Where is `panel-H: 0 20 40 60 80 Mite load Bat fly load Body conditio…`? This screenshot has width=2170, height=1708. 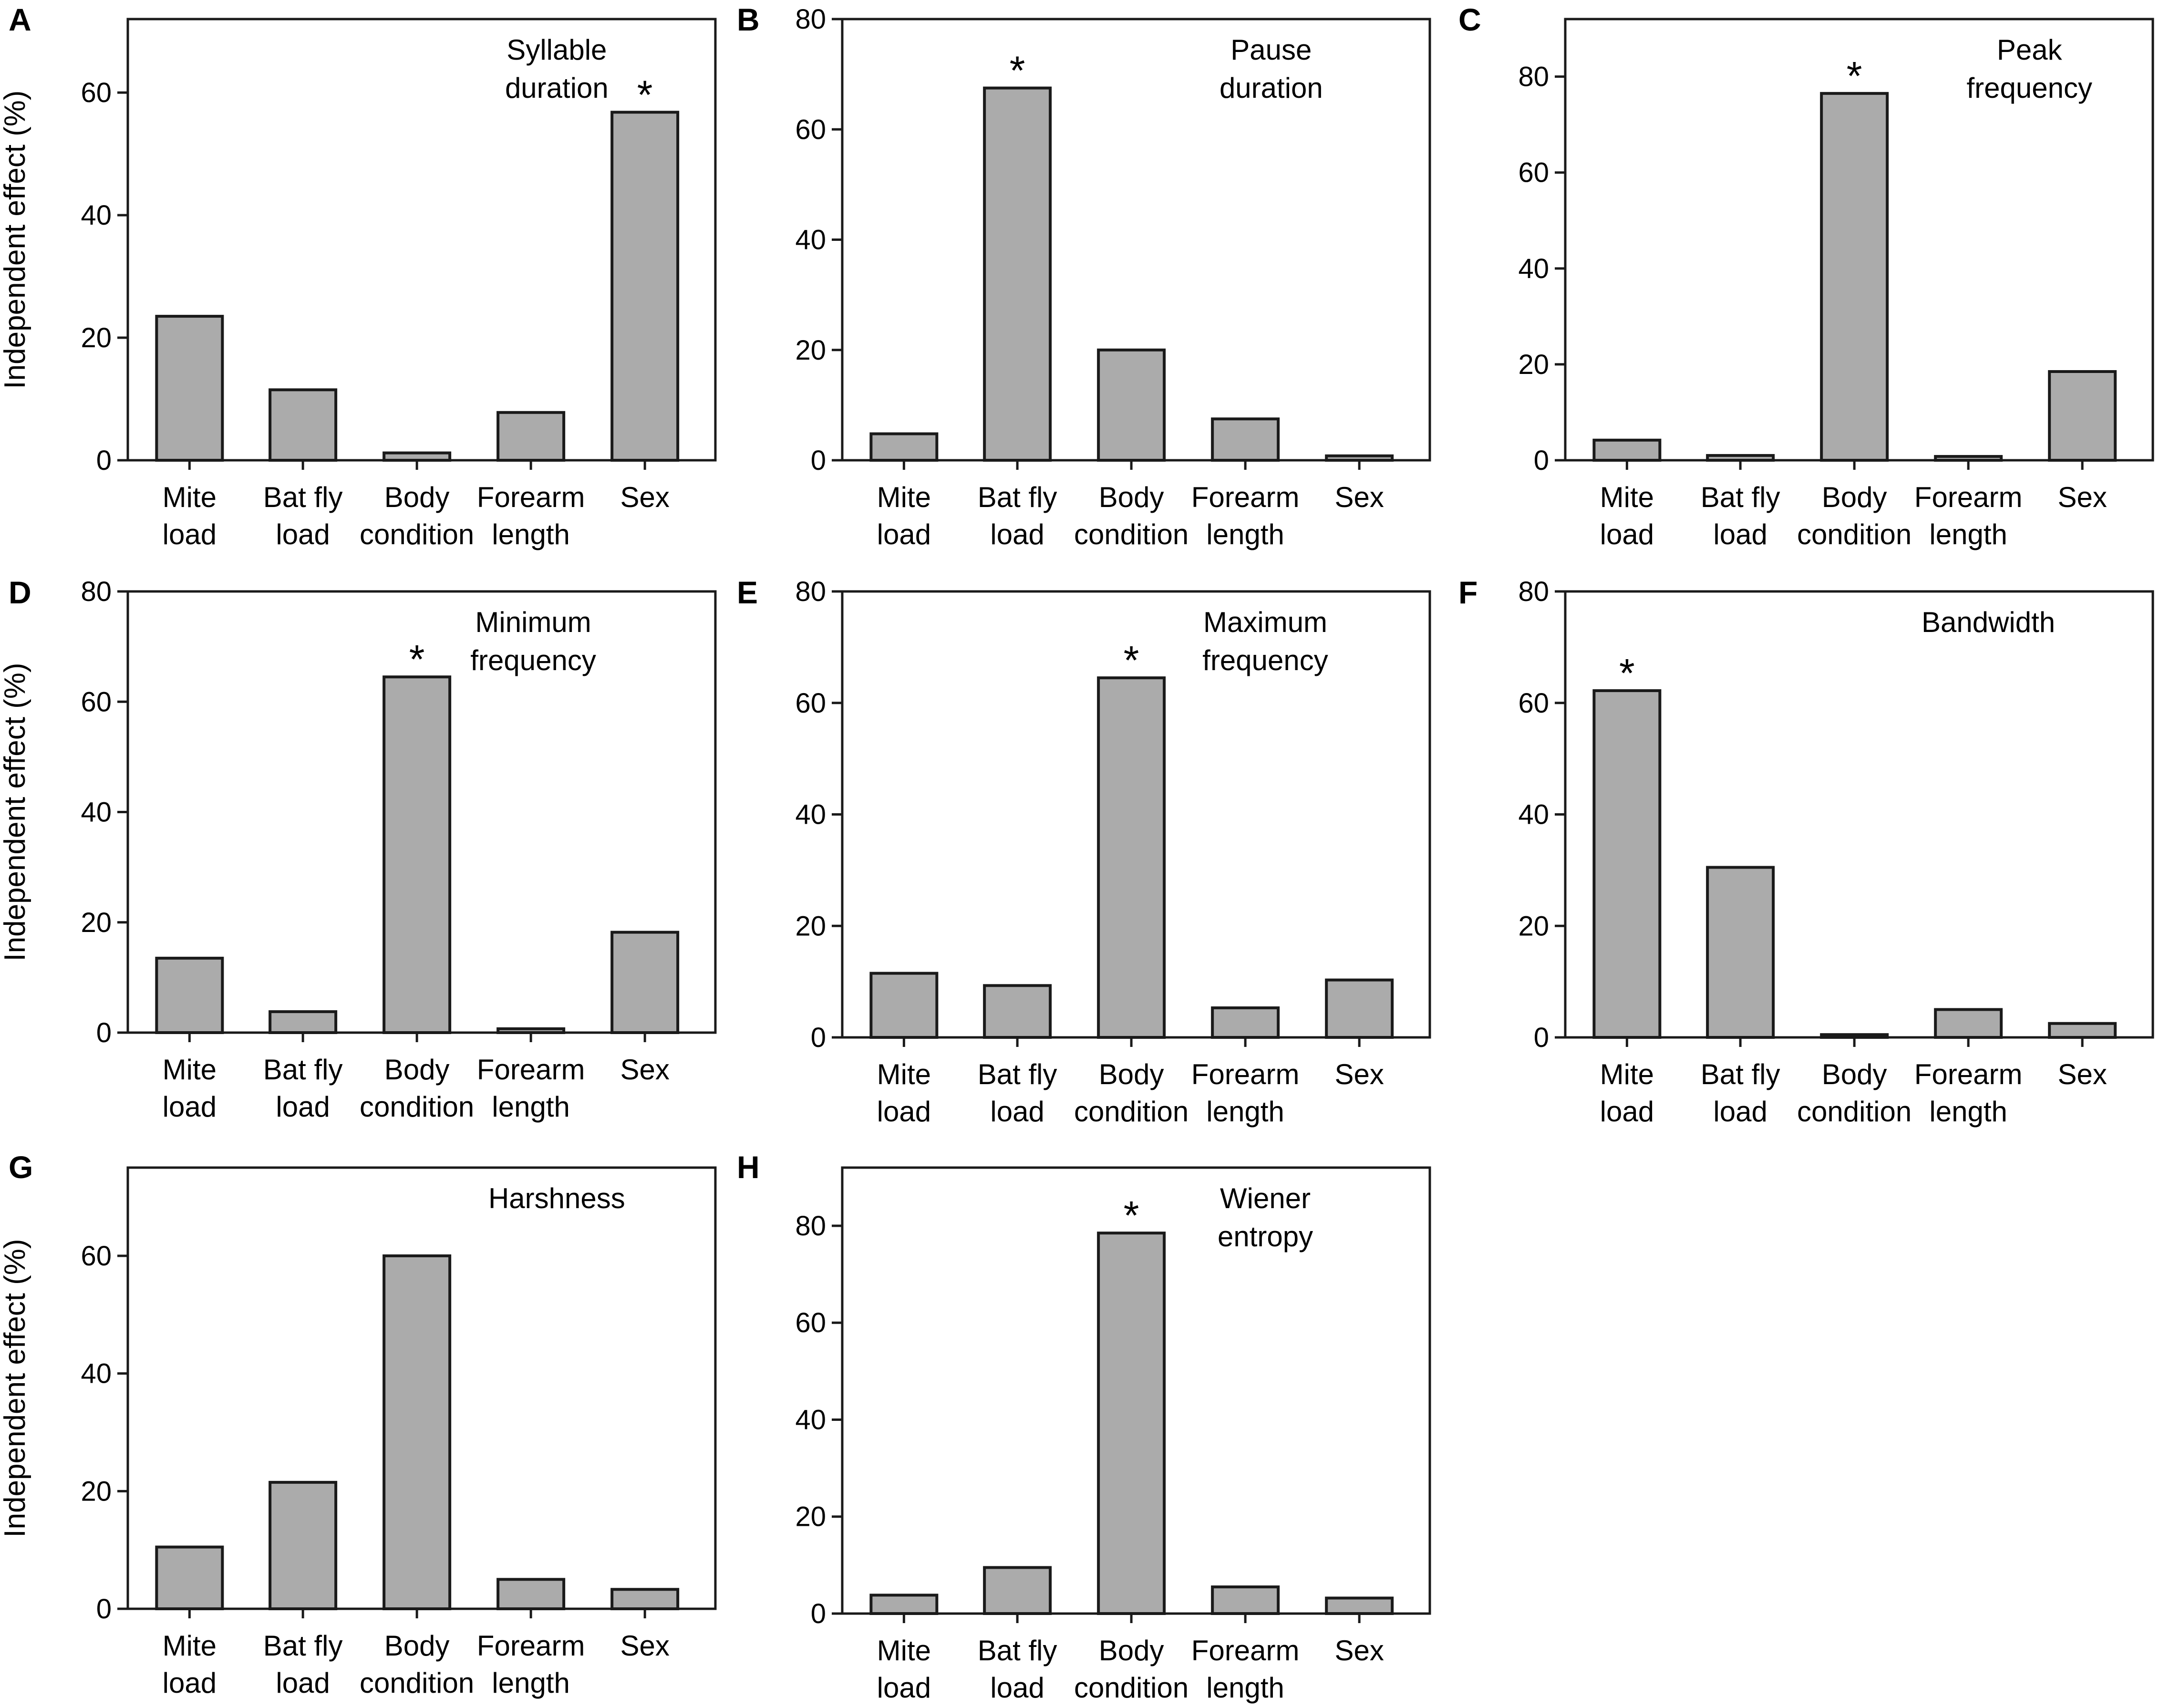 panel-H: 0 20 40 60 80 Mite load Bat fly load Body conditio… is located at coordinates (1084, 1426).